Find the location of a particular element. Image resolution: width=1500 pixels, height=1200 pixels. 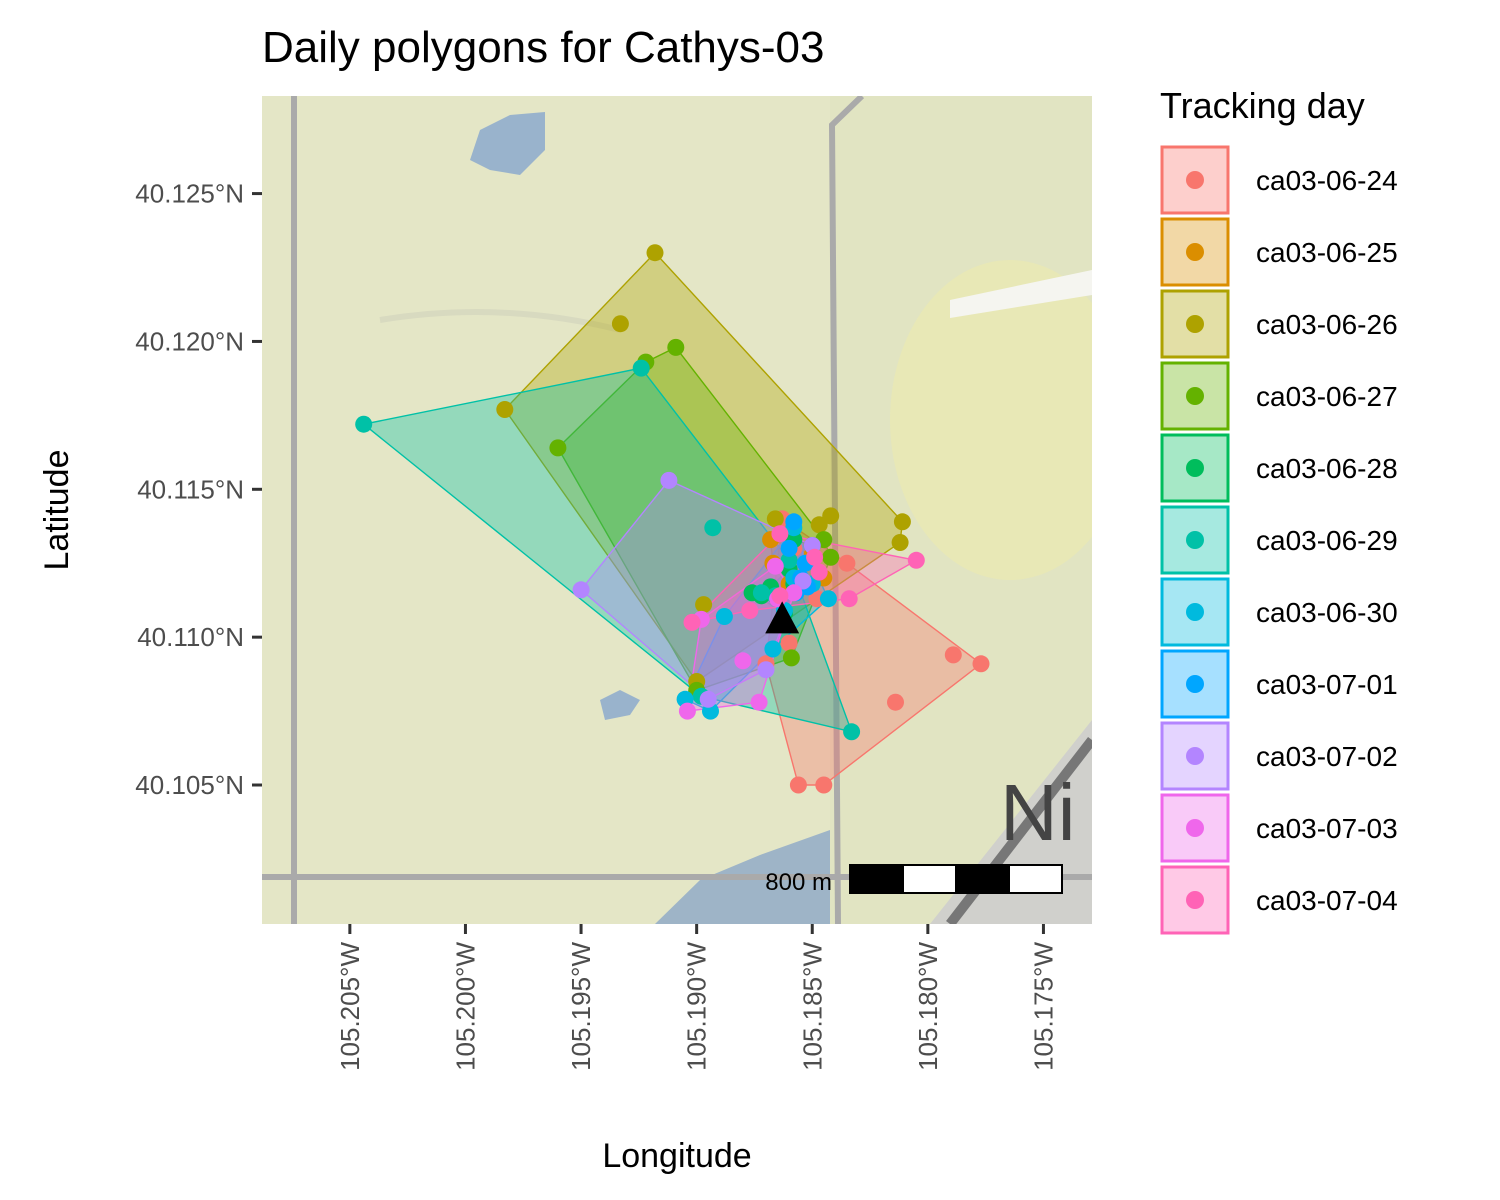

y-axis: 40.125°N 40.120°N 40.115°N 40.110°N 40.105°N is located at coordinates (198, 489).